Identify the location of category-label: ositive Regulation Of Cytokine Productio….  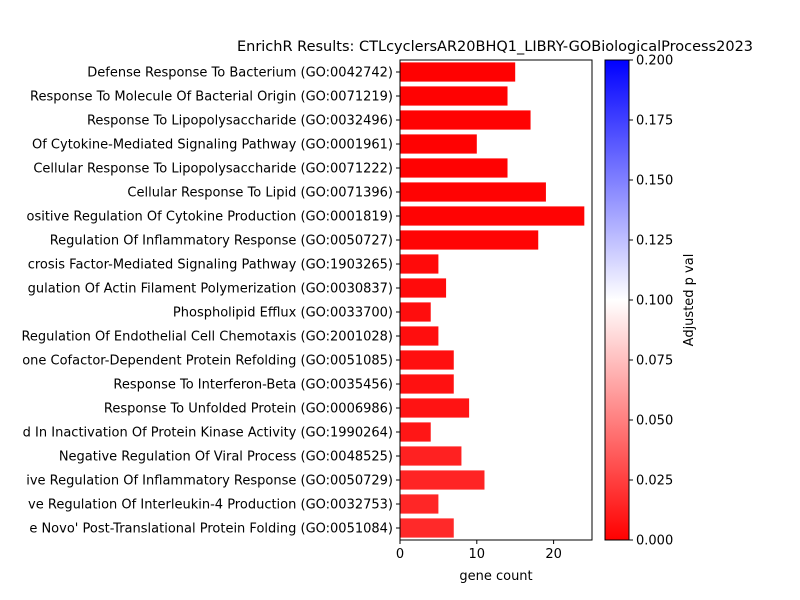
(210, 217).